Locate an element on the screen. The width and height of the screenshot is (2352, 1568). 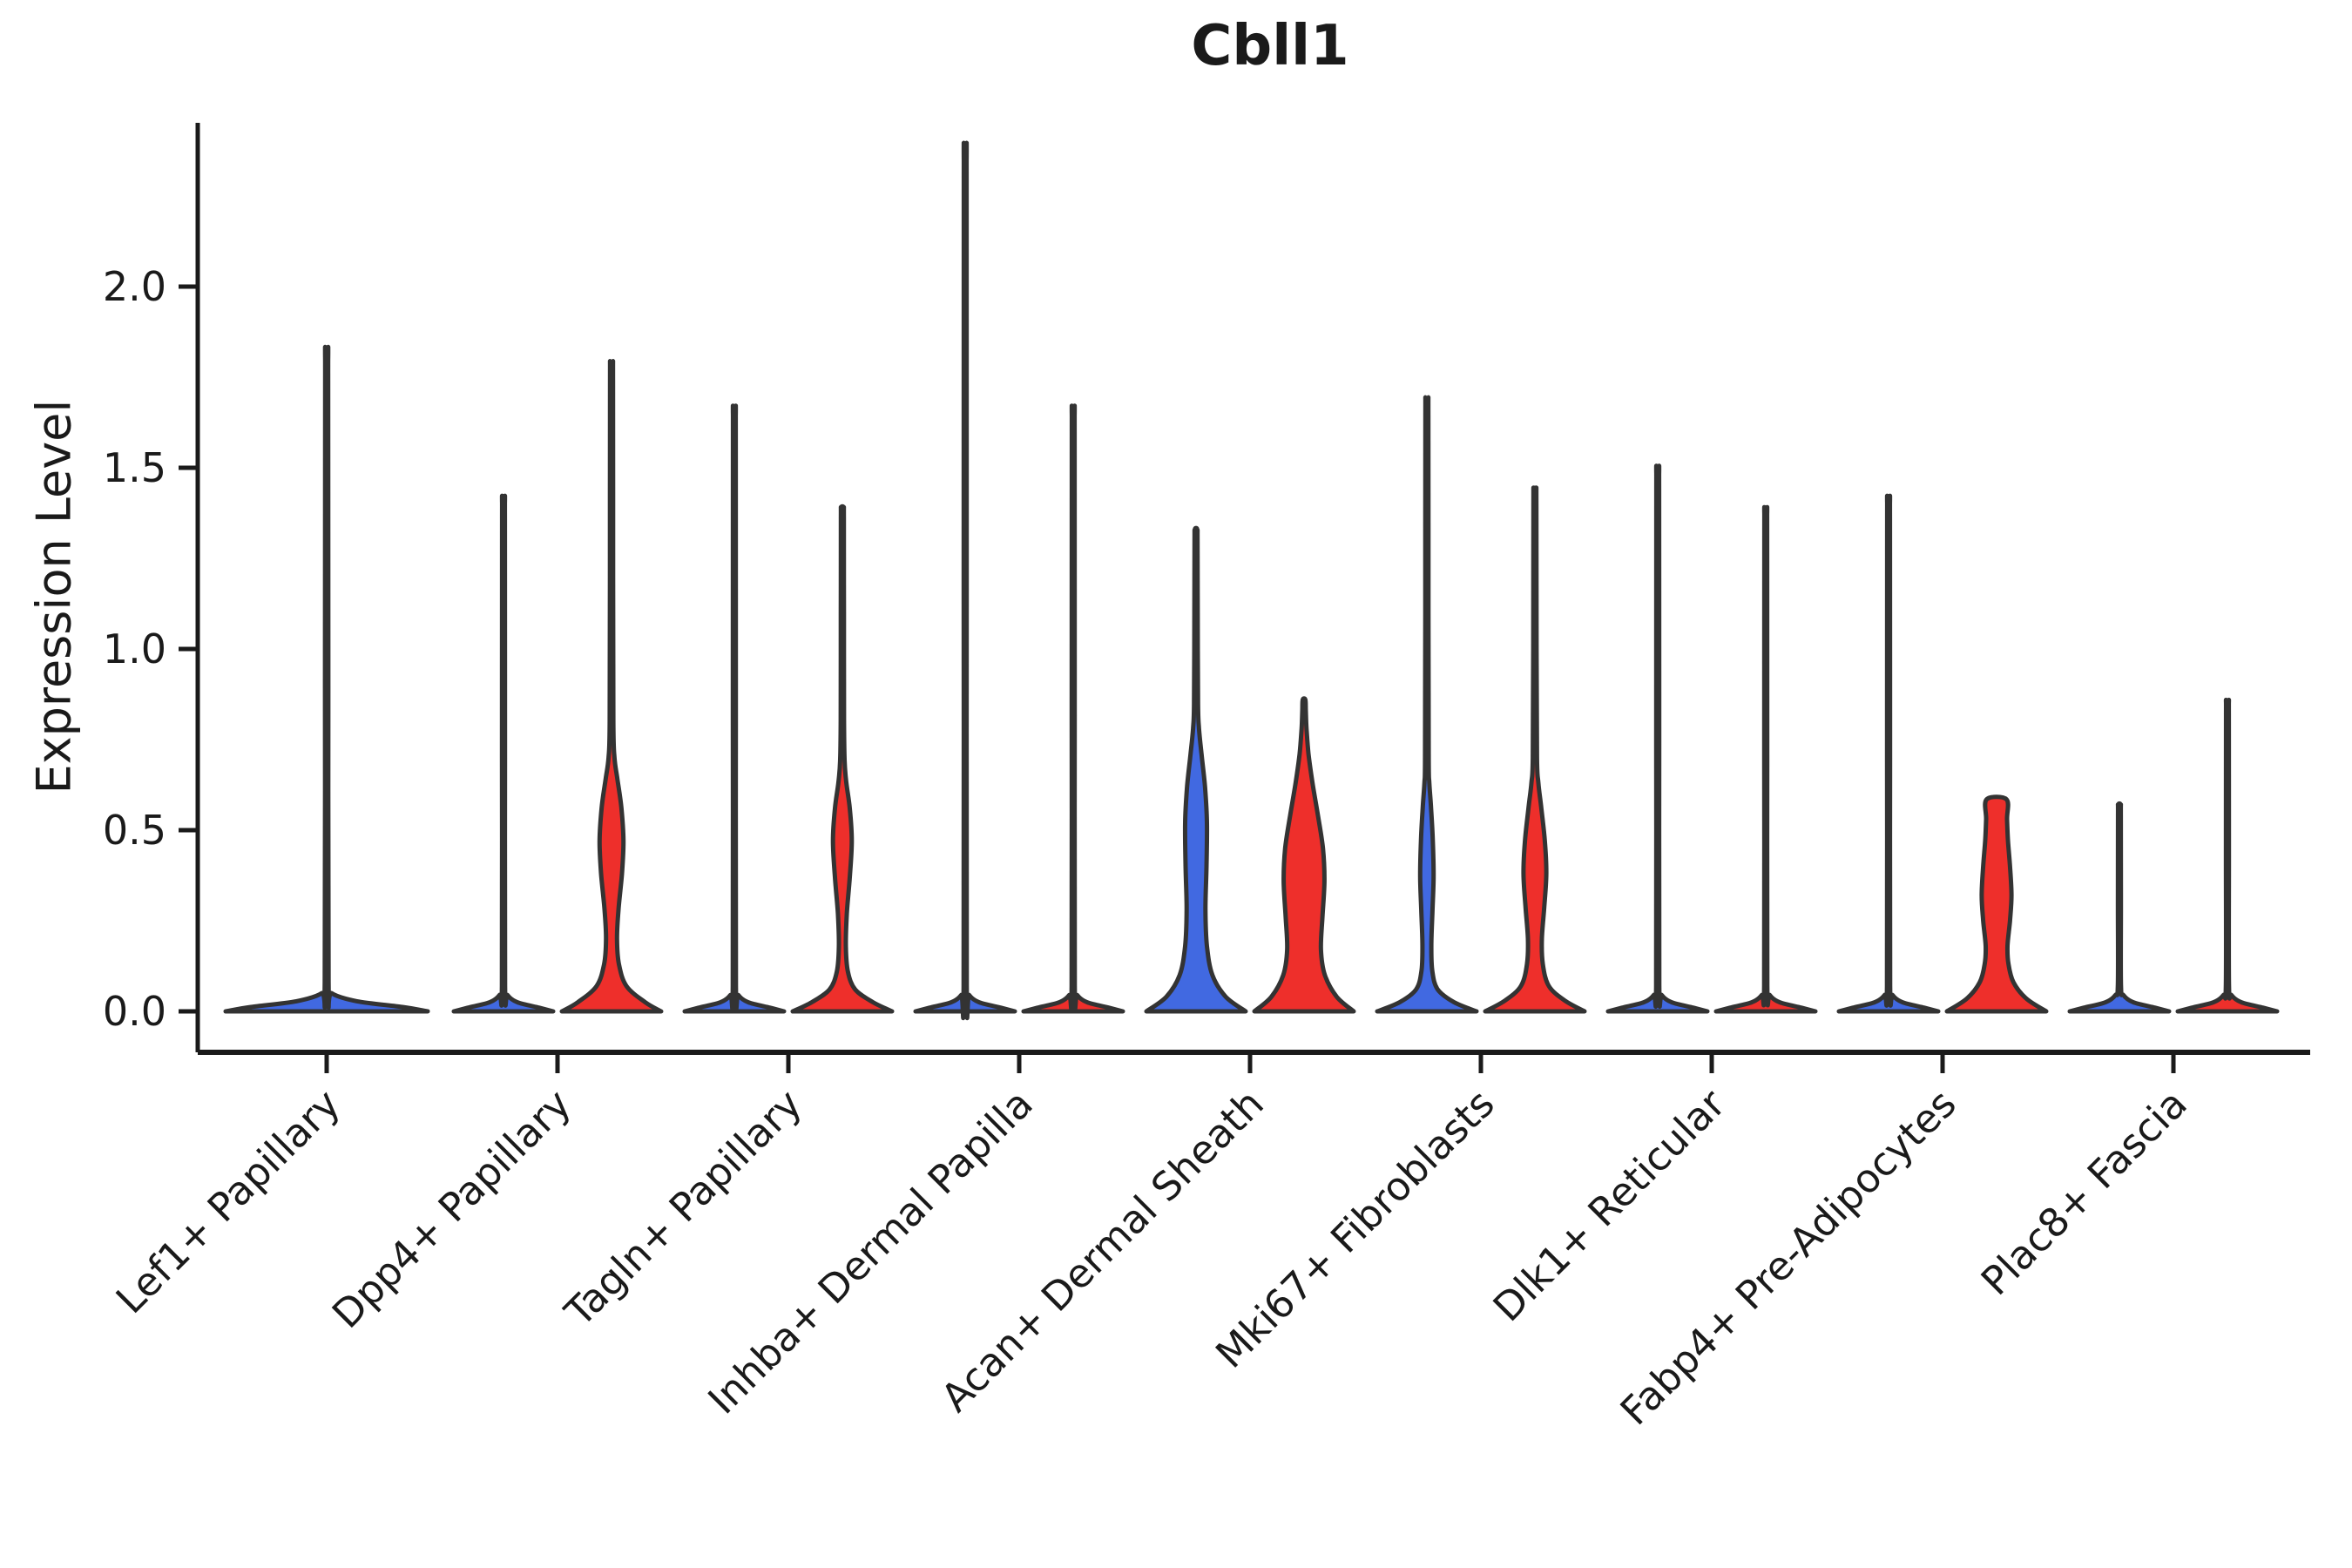
x-tick-label-tagln-papillary: Tagln+ Papillary is located at coordinates (683, 1207).